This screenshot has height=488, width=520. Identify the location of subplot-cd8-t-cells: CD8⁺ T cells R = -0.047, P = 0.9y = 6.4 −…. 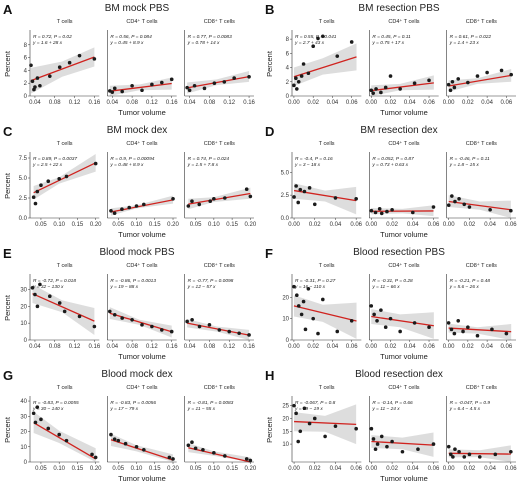
(480, 428).